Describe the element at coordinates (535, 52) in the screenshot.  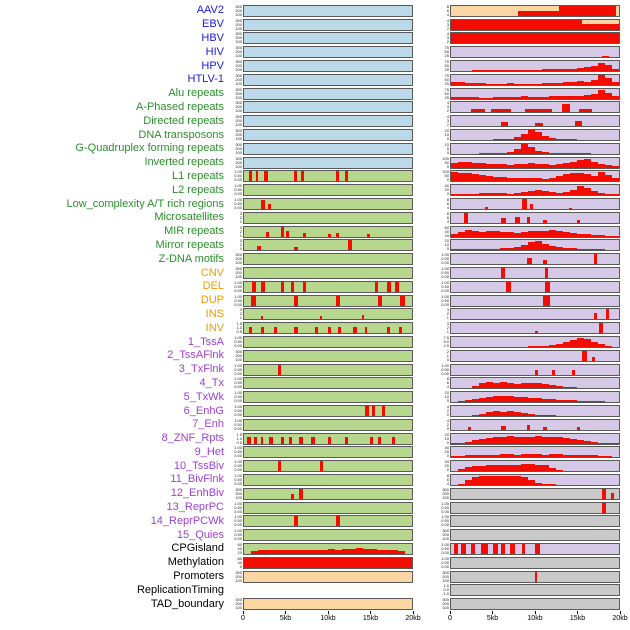
I see `hiv-right-panel` at that location.